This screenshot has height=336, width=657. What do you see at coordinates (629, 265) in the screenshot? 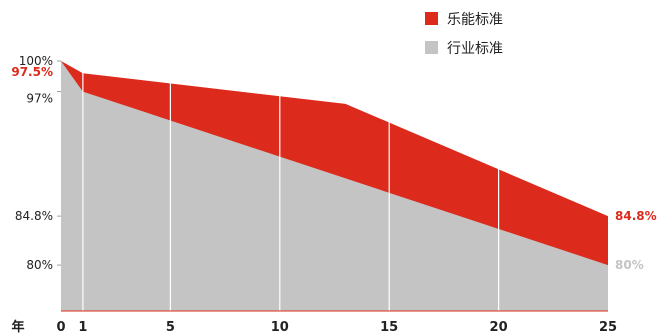
I see `series-end-label-industry: 80%` at bounding box center [629, 265].